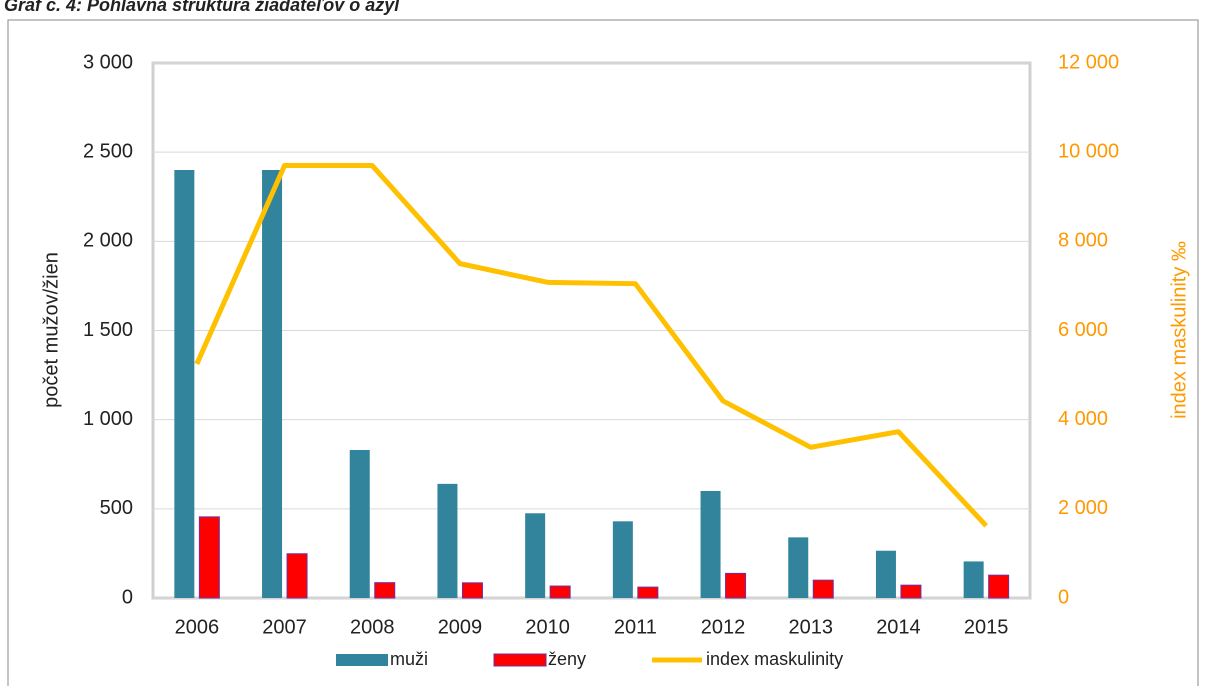  I want to click on y2-tick-label: 6 000, so click(1083, 330).